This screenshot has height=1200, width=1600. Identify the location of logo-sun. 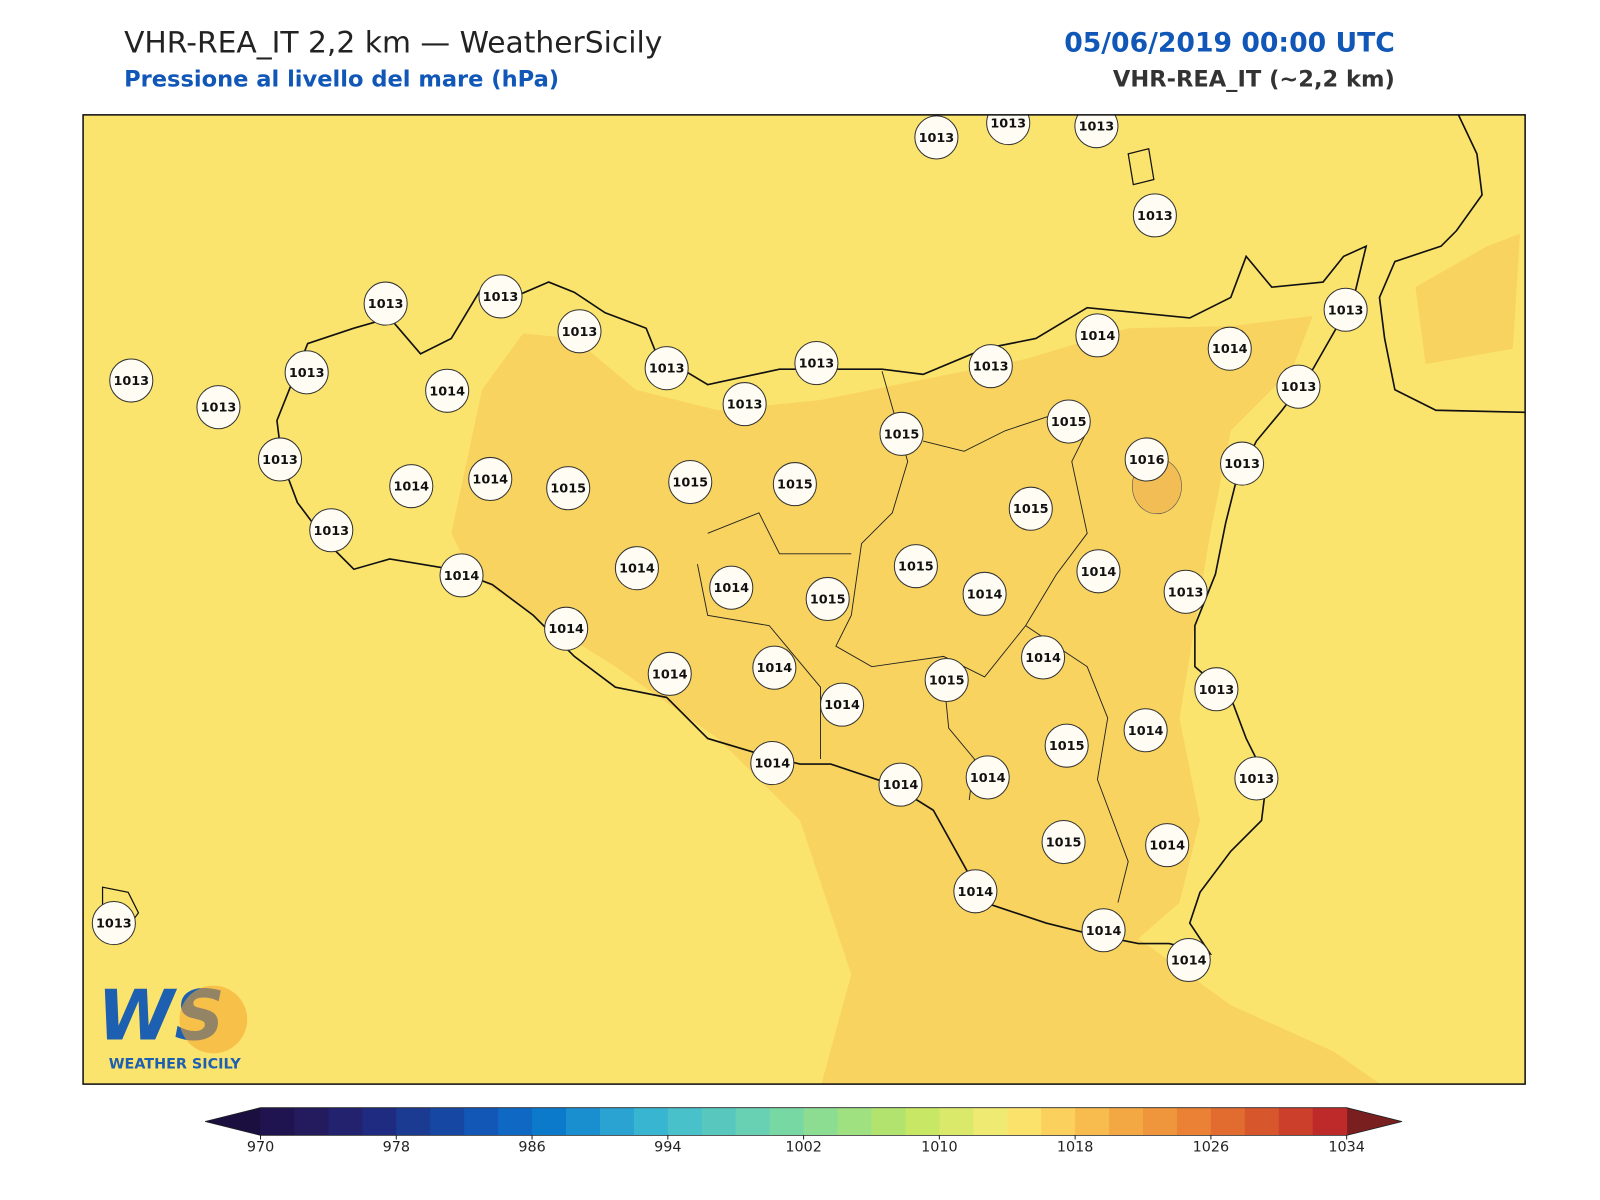
(213, 1019).